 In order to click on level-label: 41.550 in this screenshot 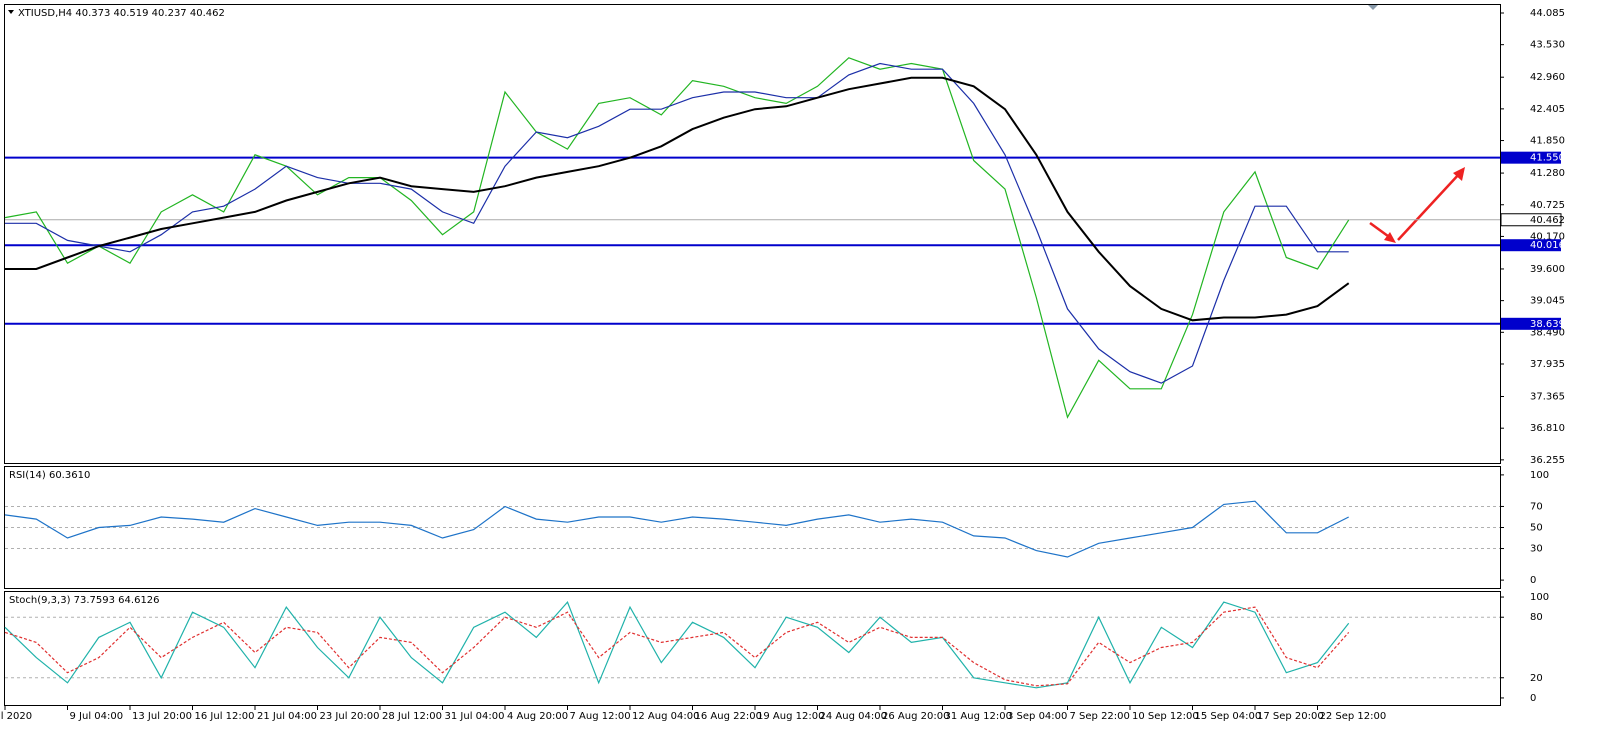, I will do `click(1547, 158)`.